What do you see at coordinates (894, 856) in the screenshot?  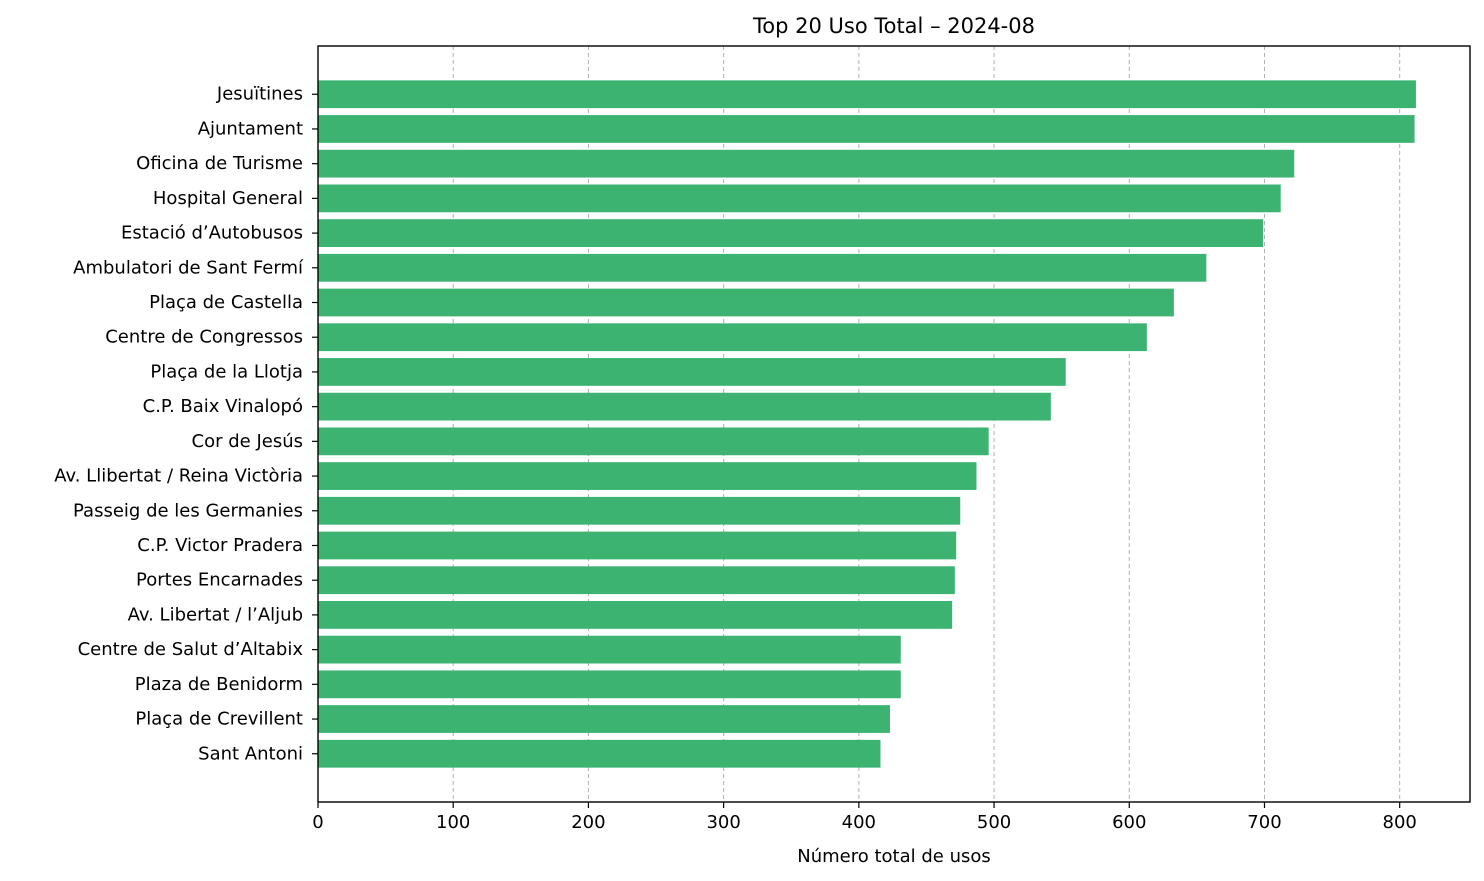 I see `x-axis-label: Número total de usos` at bounding box center [894, 856].